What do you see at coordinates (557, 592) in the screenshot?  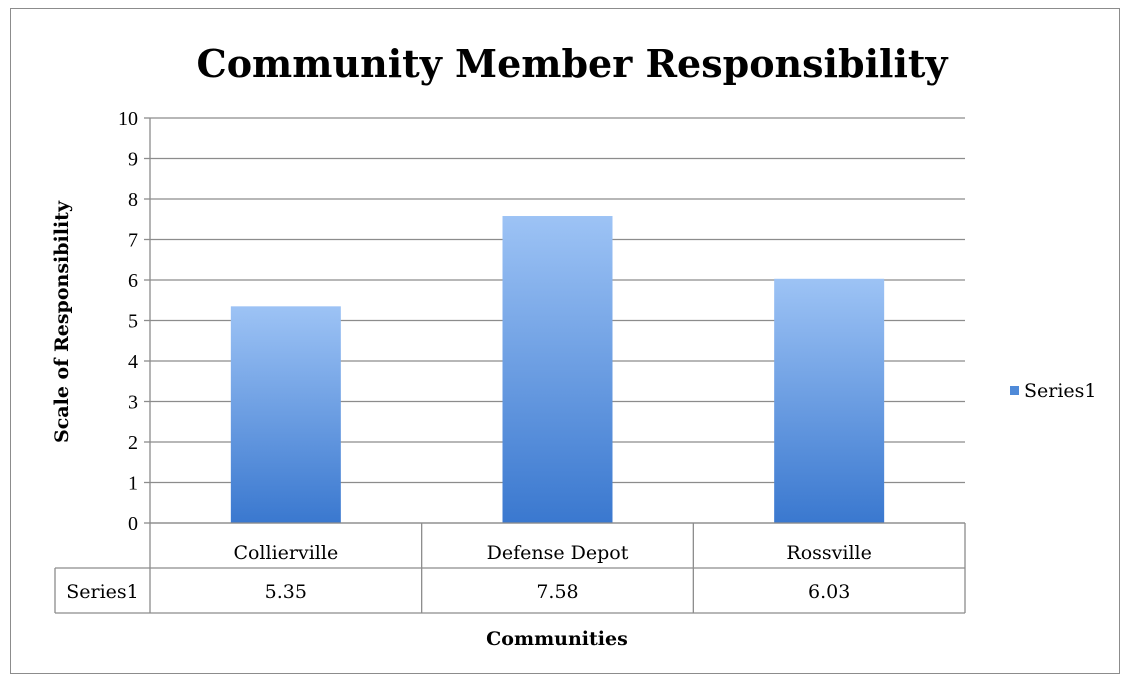 I see `table-value: 7.58` at bounding box center [557, 592].